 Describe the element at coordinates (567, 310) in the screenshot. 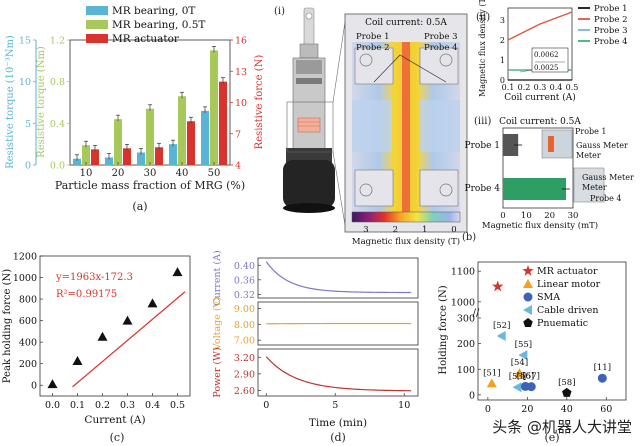

I see `e-legend-label-3: Cable driven` at that location.